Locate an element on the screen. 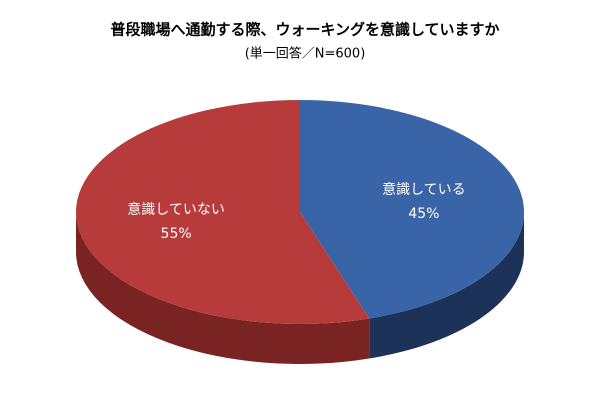 The width and height of the screenshot is (610, 400). value-label: 55% is located at coordinates (176, 234).